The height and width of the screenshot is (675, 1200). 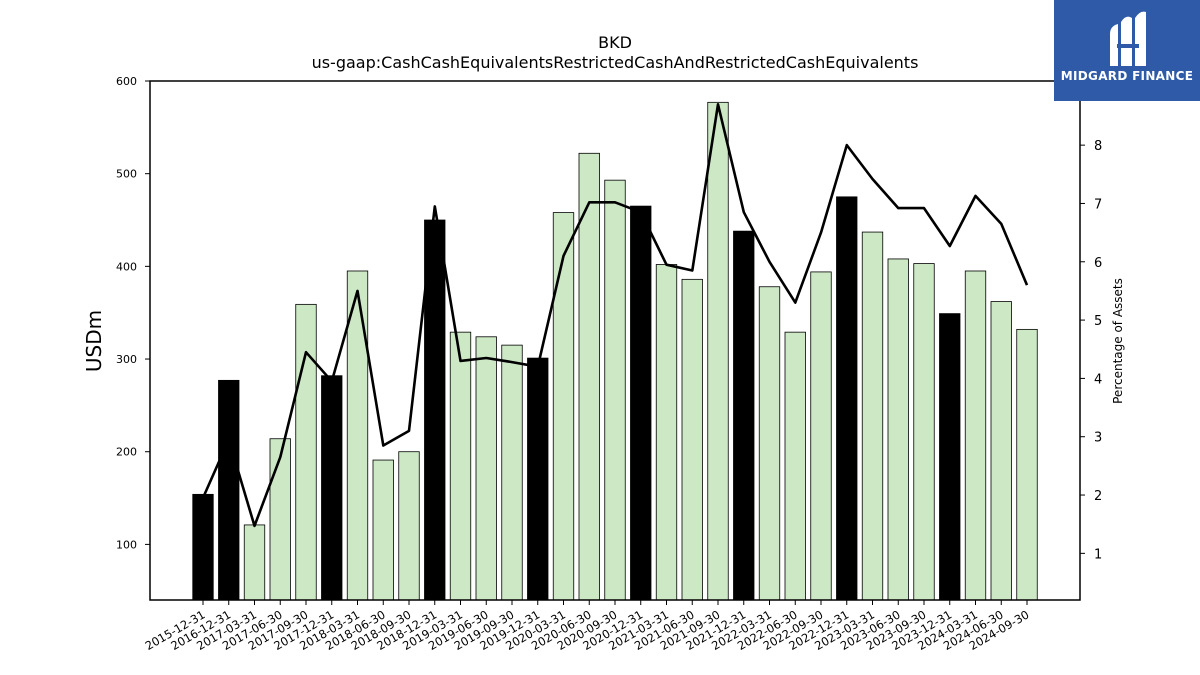 I want to click on y2-tick-label: 6, so click(x=1098, y=263).